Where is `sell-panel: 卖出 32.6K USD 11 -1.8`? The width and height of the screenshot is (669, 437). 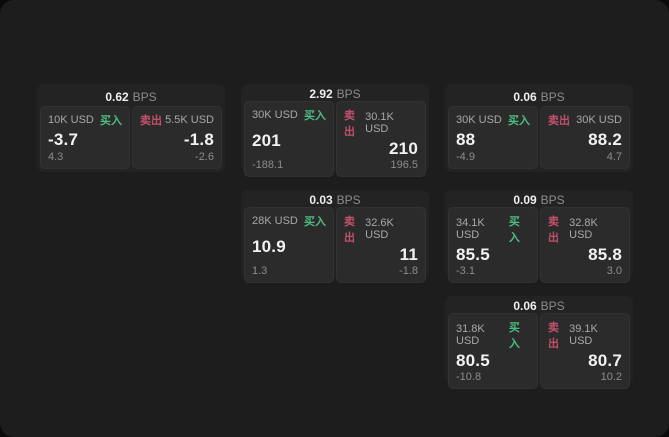 sell-panel: 卖出 32.6K USD 11 -1.8 is located at coordinates (381, 245).